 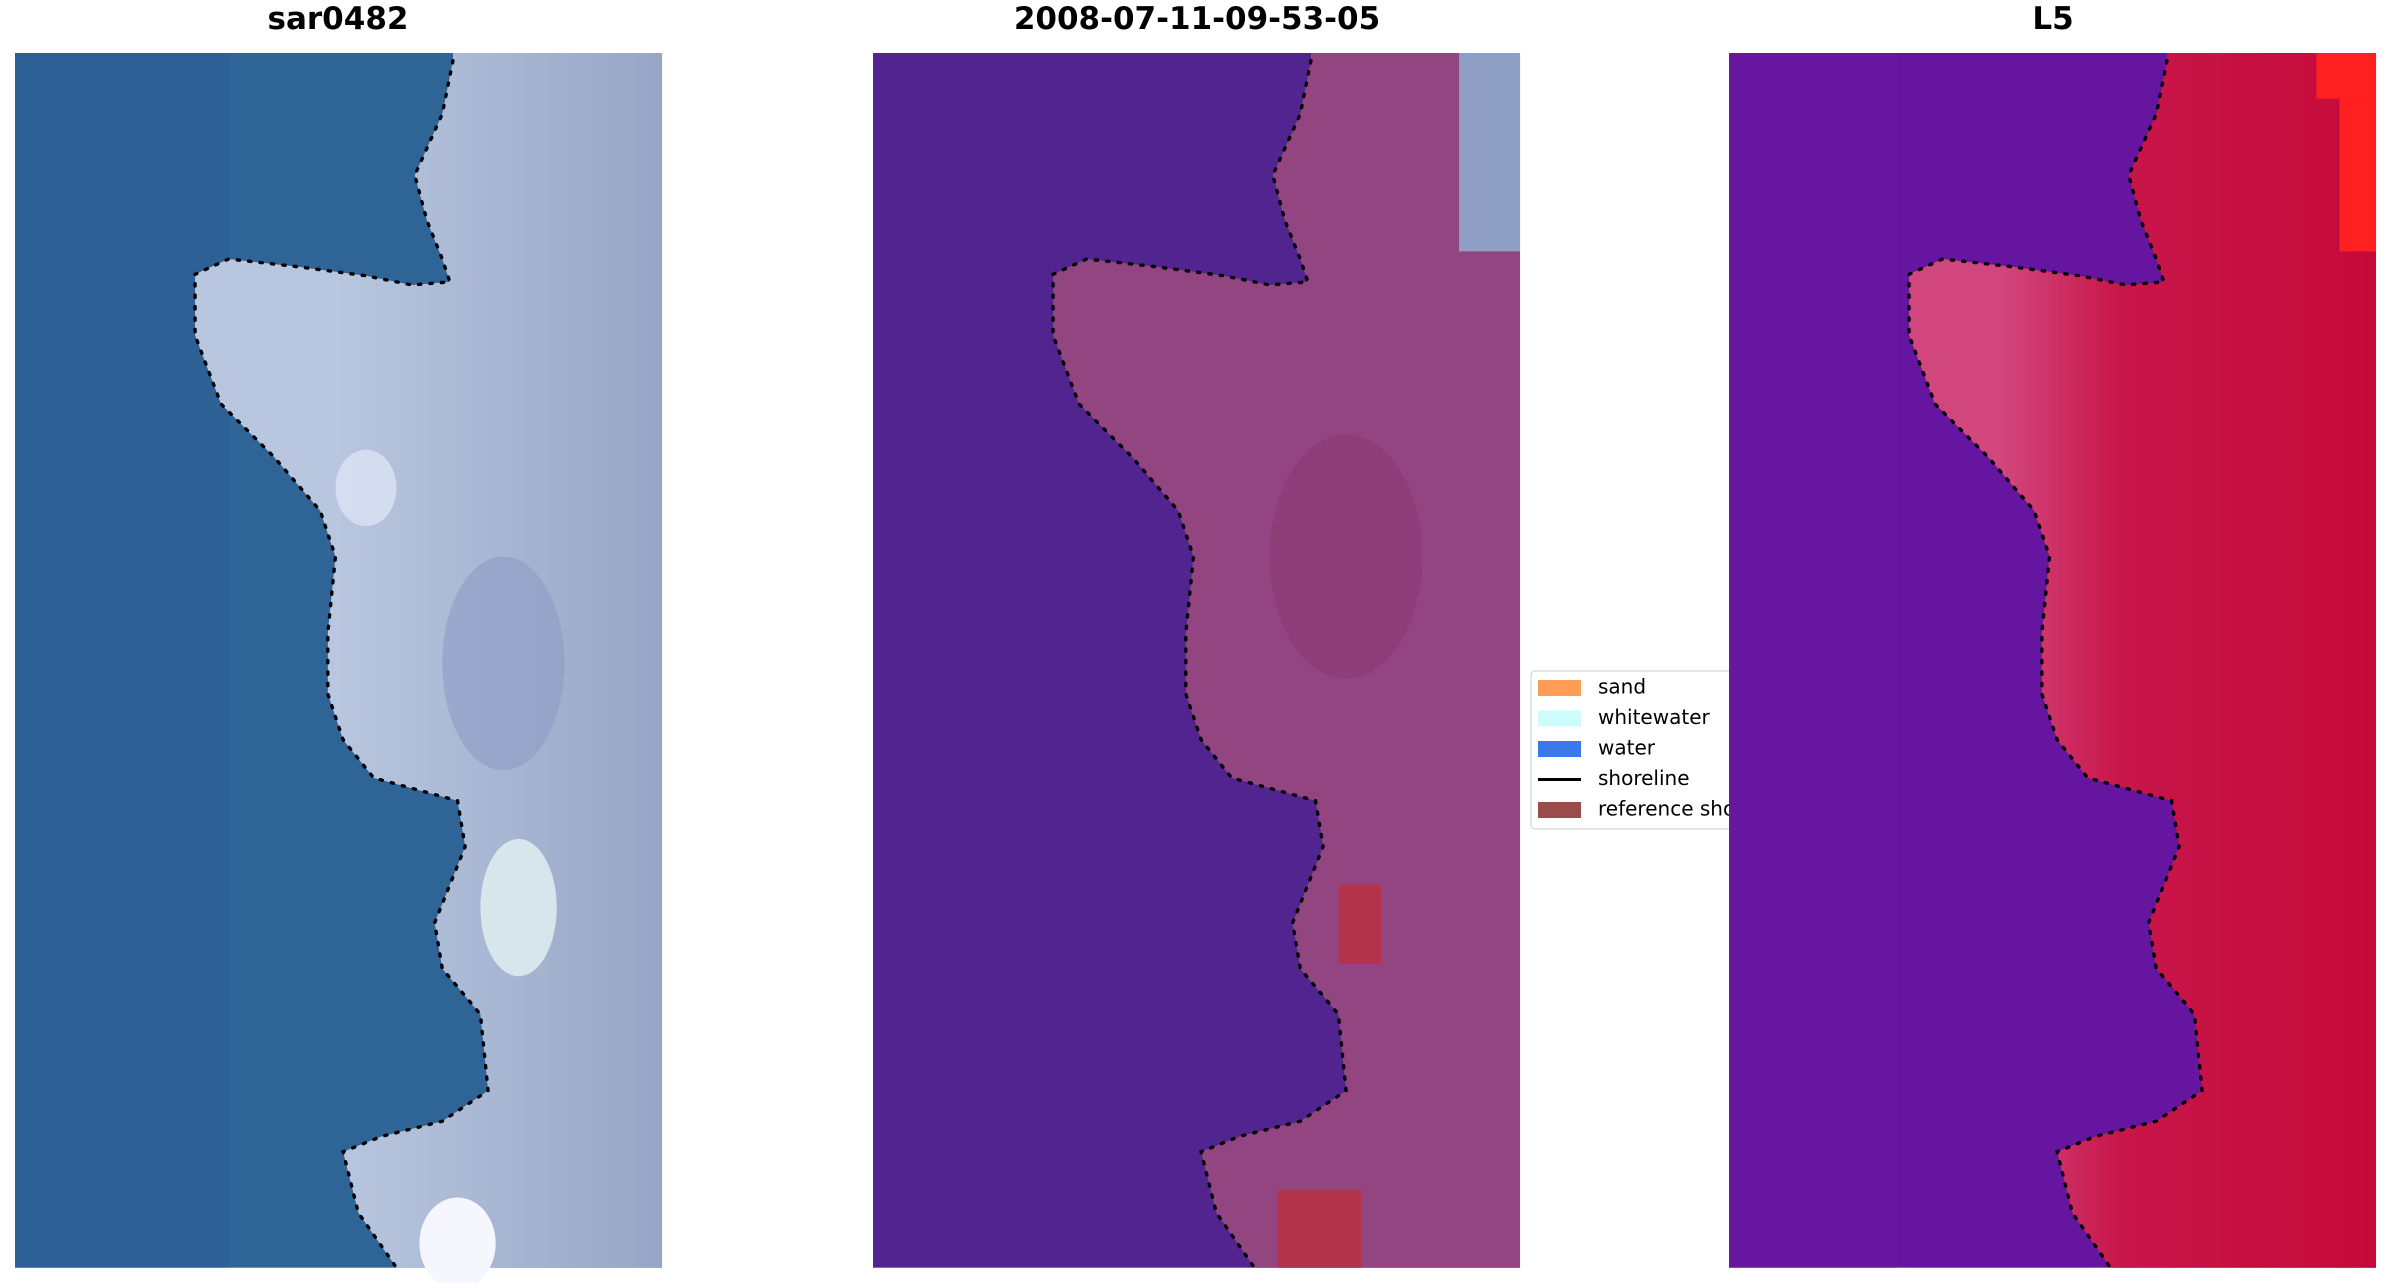 What do you see at coordinates (1197, 19) in the screenshot?
I see `panel-title: 2008-07-11-09-53-05` at bounding box center [1197, 19].